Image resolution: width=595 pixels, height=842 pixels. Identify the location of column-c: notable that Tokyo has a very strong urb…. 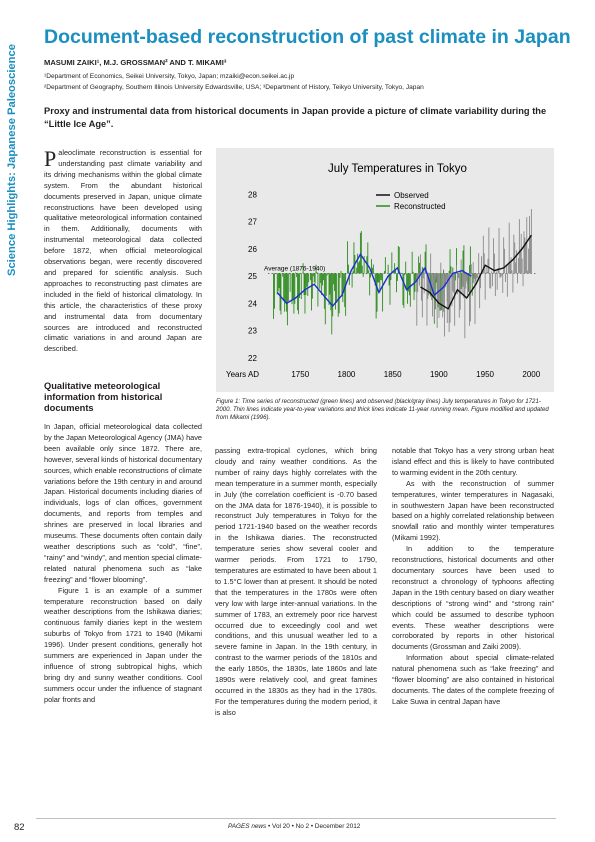
(473, 577).